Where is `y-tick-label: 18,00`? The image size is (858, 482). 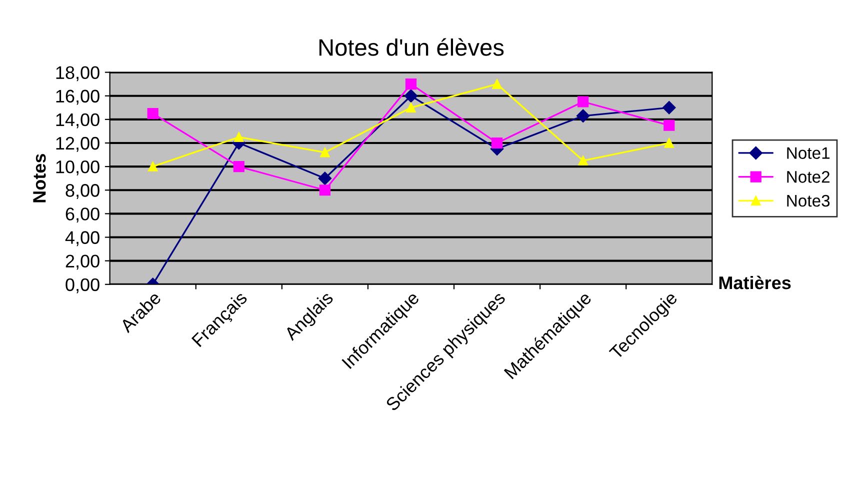
y-tick-label: 18,00 is located at coordinates (78, 74).